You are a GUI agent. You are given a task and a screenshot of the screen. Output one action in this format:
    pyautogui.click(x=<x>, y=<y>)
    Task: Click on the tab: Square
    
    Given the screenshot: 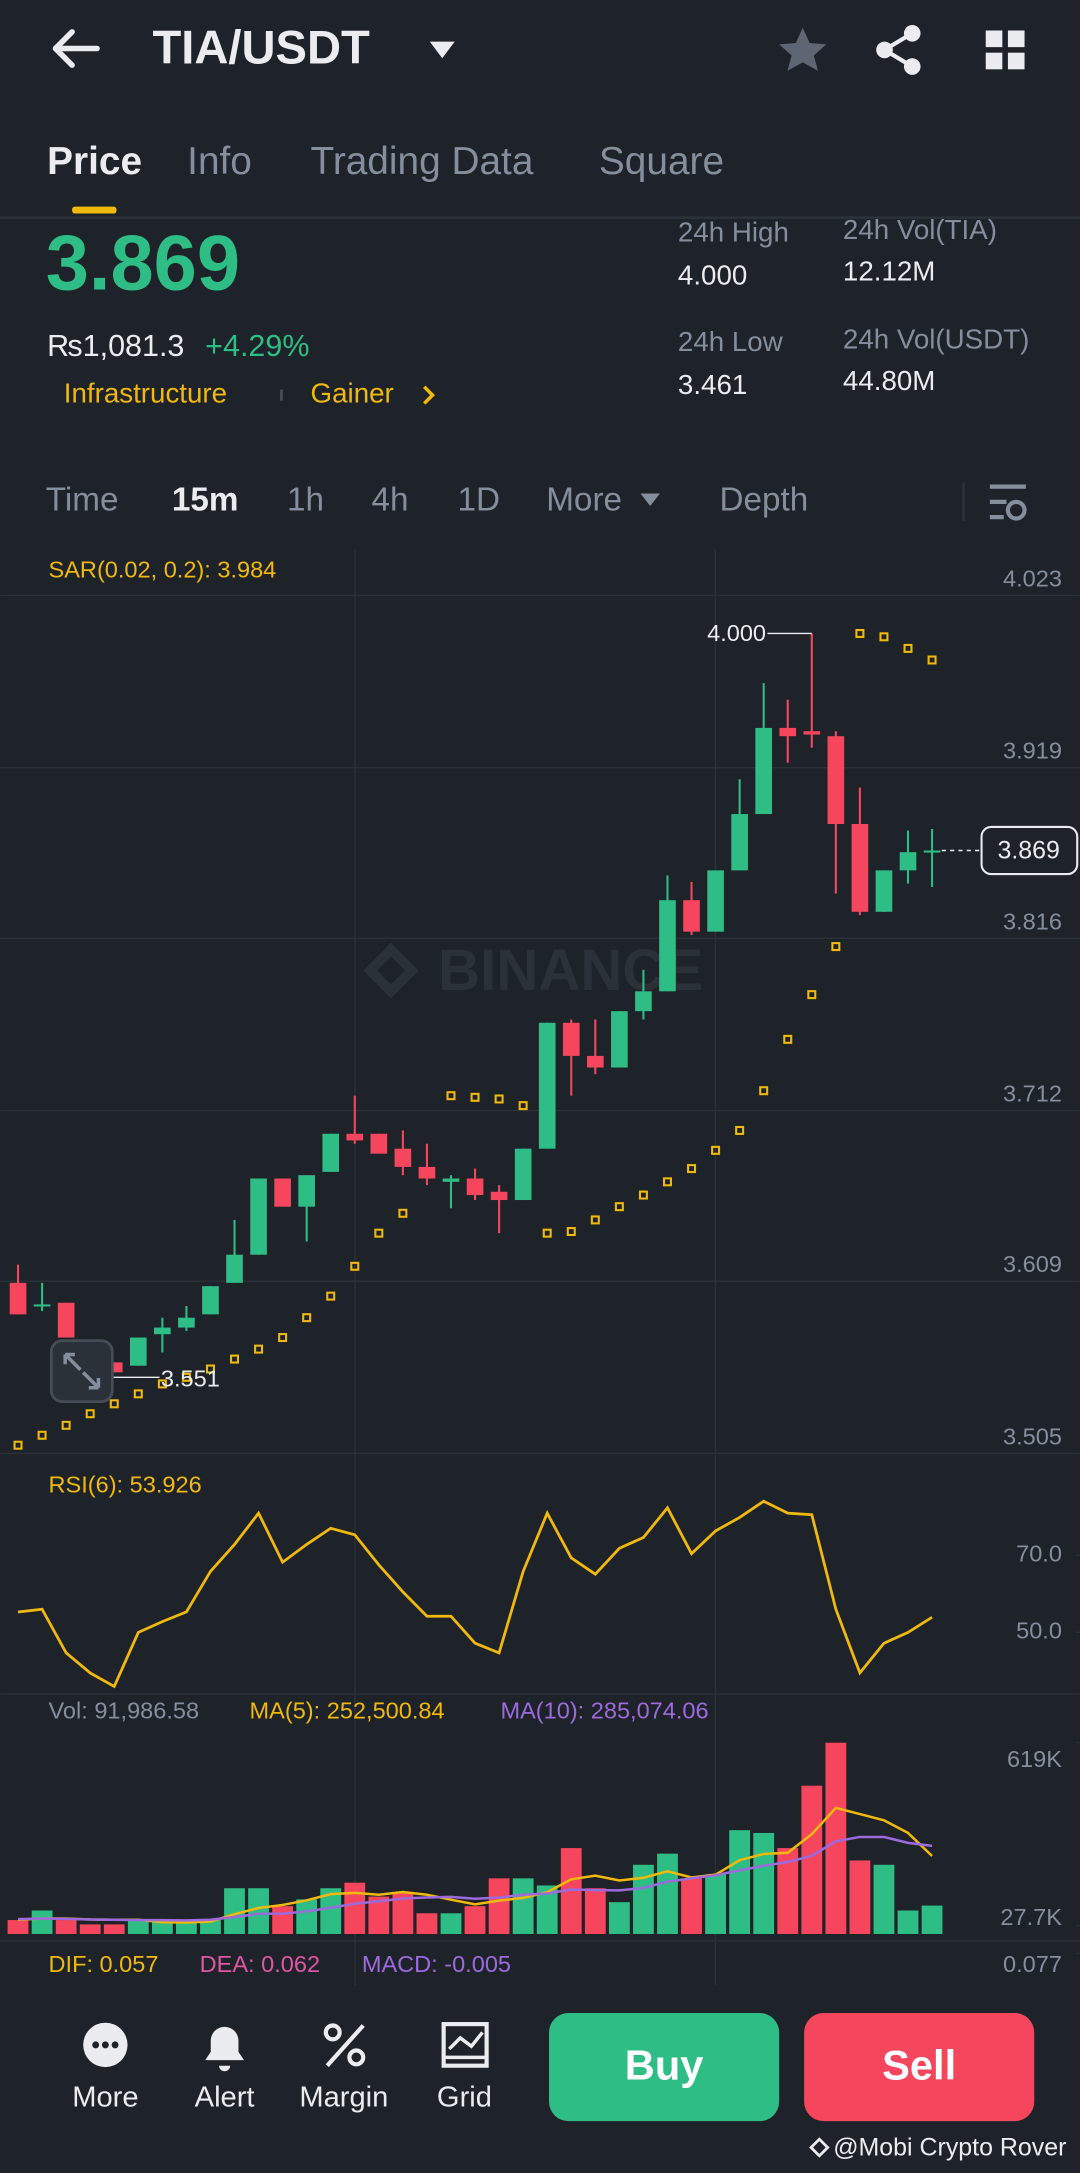 What is the action you would take?
    pyautogui.click(x=661, y=161)
    